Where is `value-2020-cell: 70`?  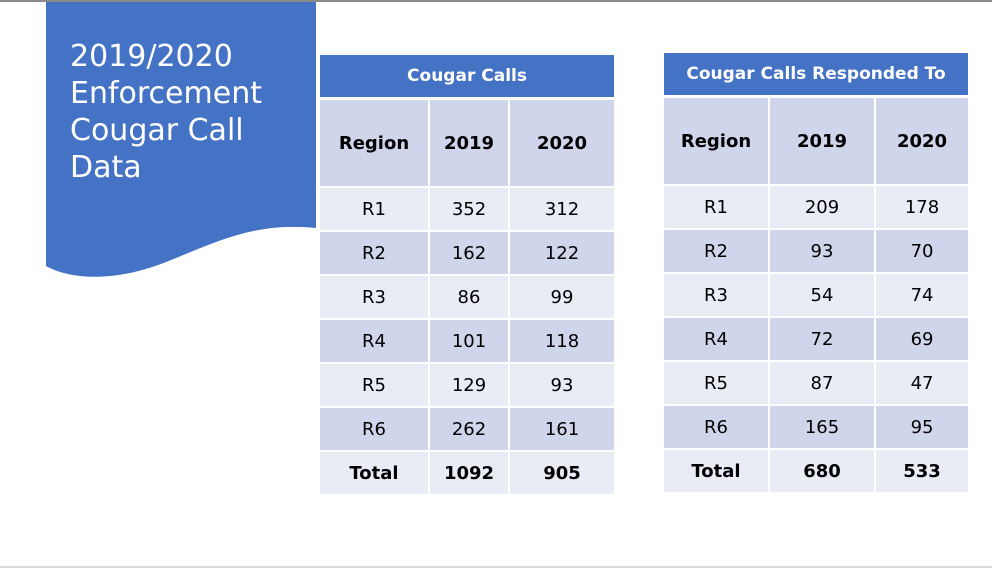 value-2020-cell: 70 is located at coordinates (922, 252).